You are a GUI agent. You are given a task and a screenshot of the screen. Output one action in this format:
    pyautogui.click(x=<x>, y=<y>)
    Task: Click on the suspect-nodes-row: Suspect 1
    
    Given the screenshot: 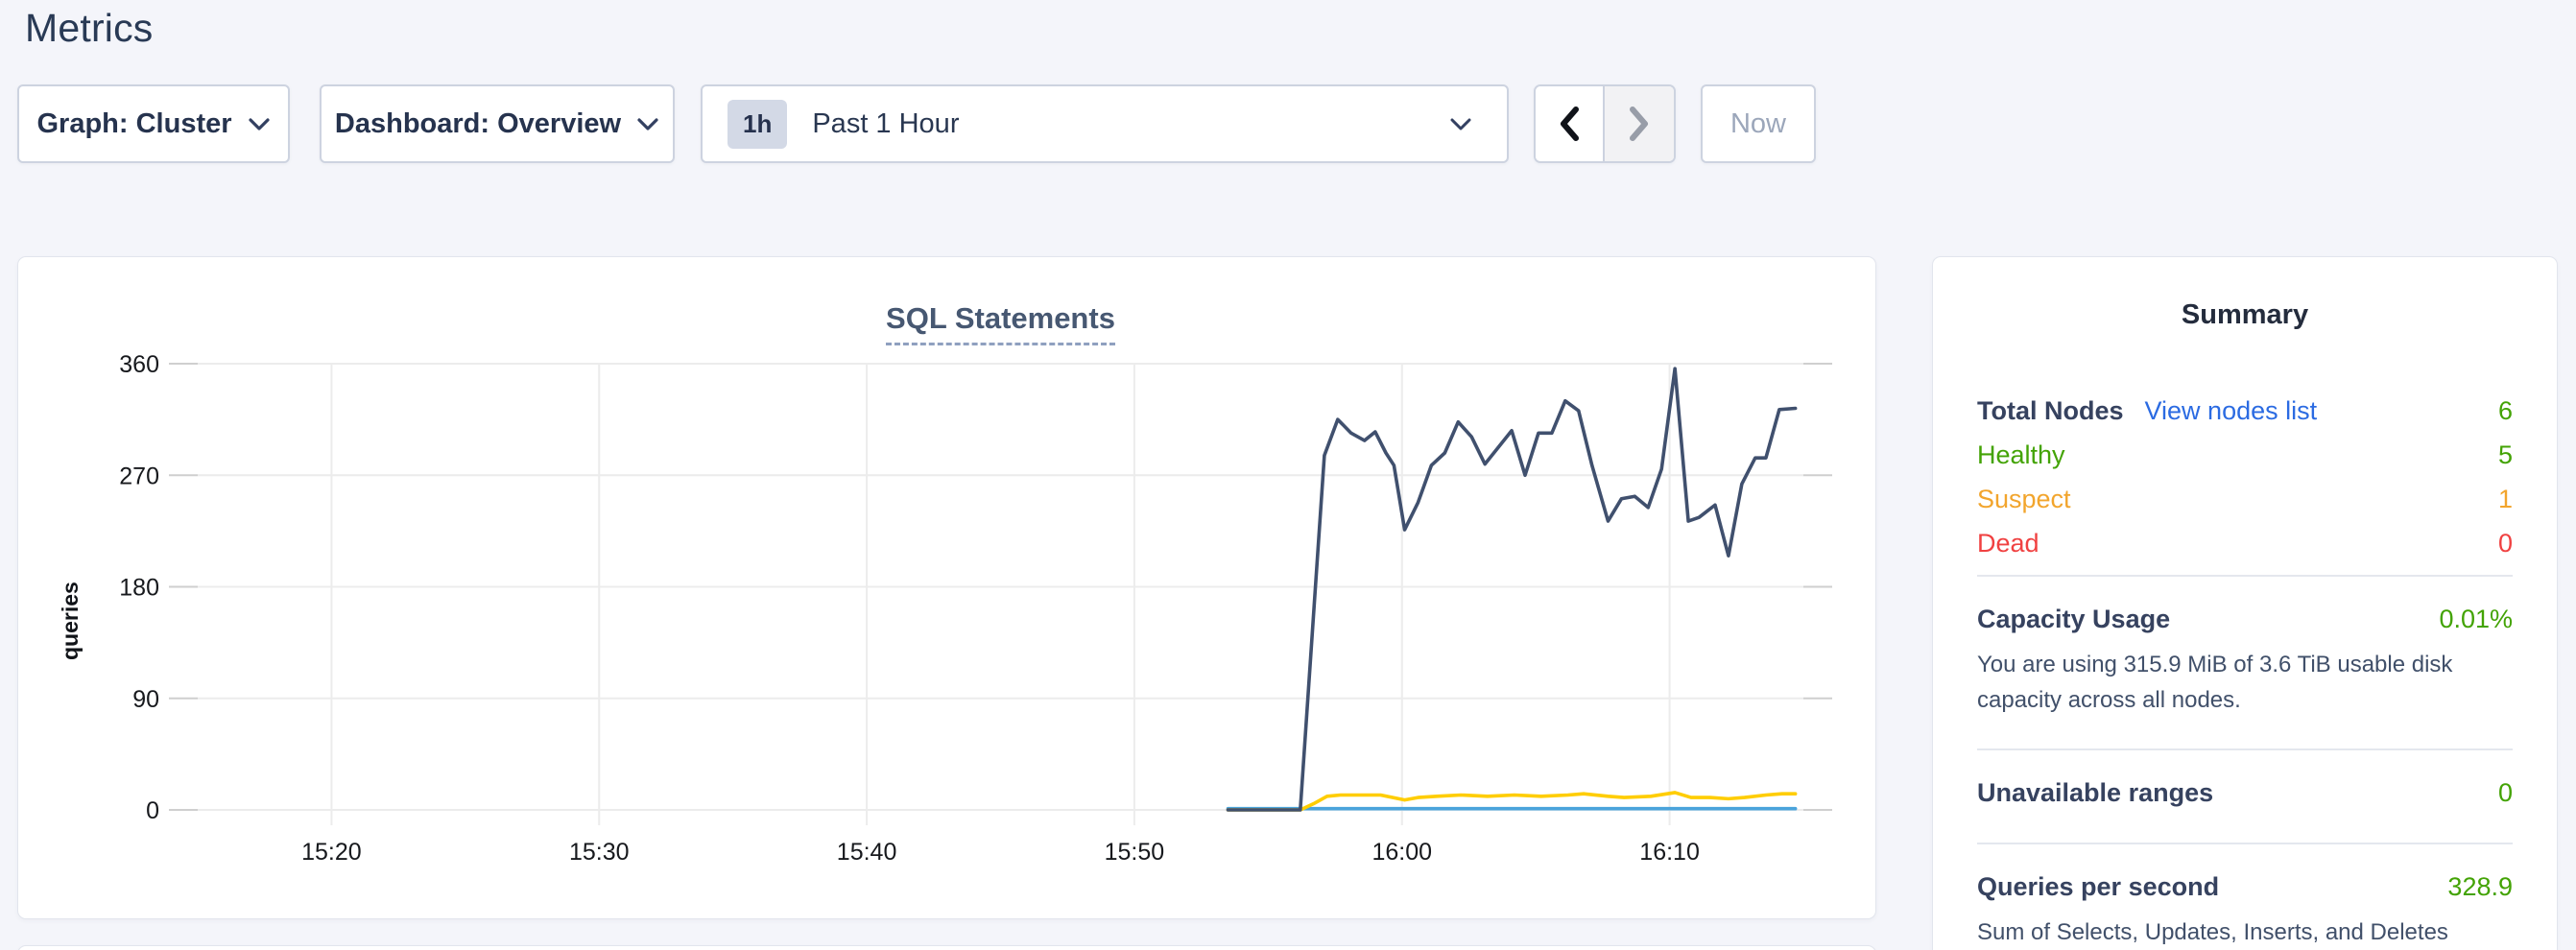 What is the action you would take?
    pyautogui.click(x=2245, y=499)
    